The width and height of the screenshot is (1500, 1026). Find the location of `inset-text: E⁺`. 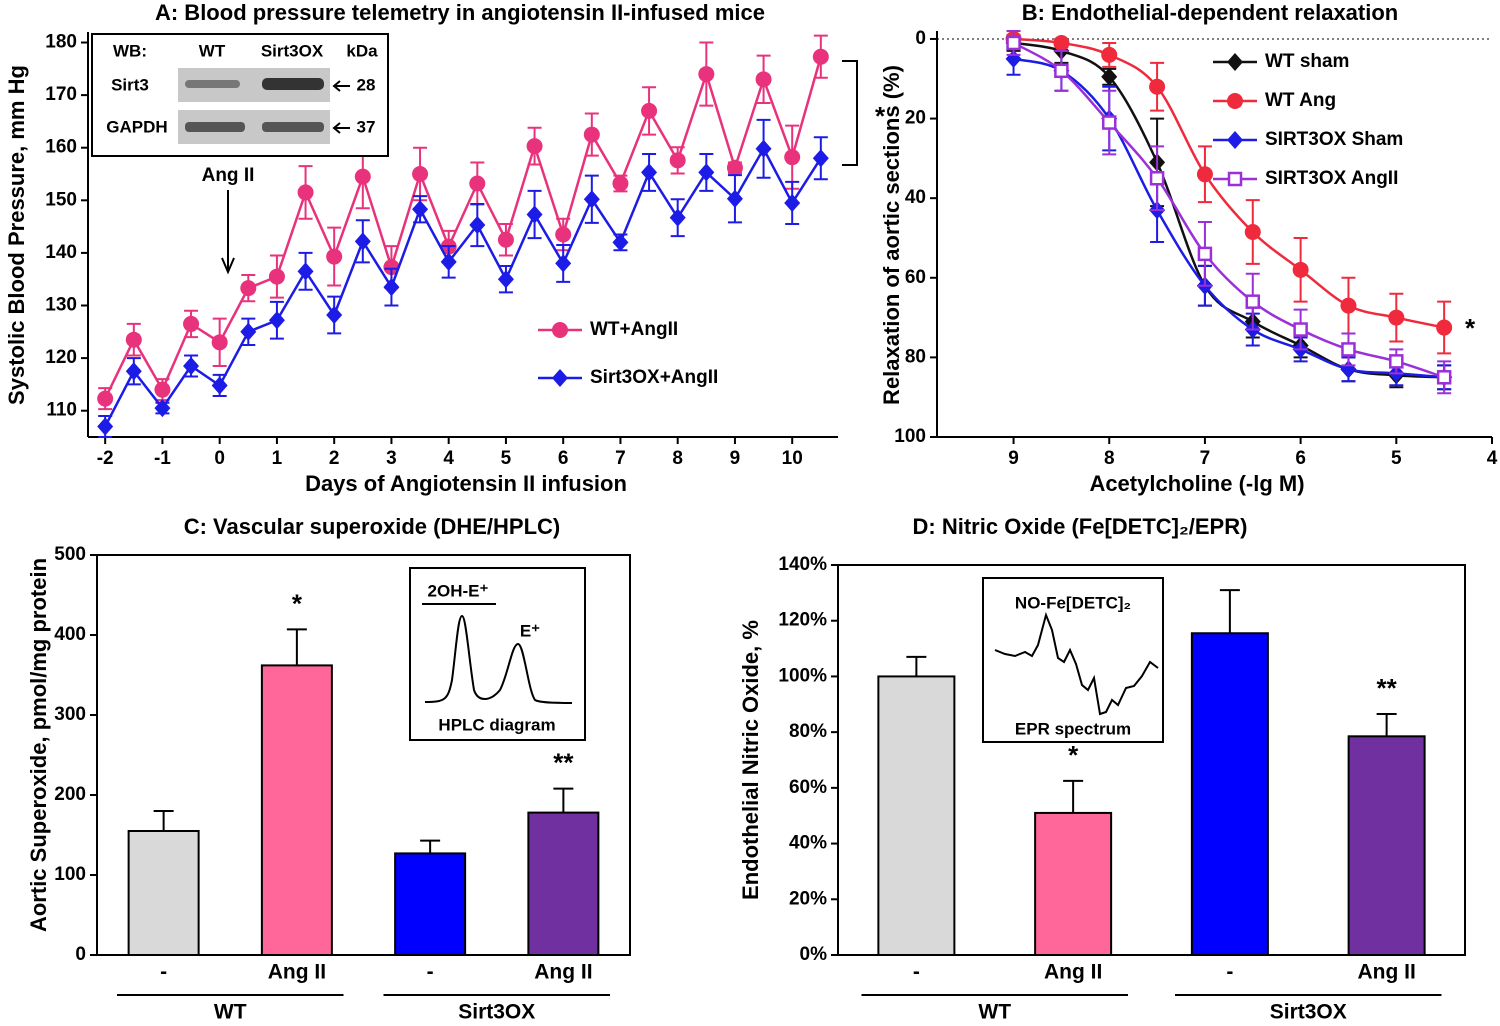

inset-text: E⁺ is located at coordinates (530, 630).